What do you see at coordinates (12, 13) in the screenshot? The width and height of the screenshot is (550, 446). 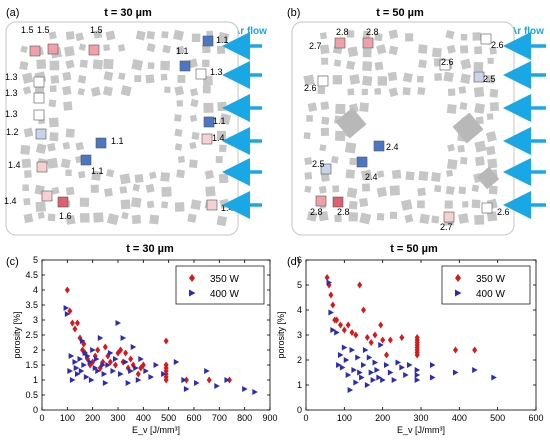 I see `panel-a-label: (a)` at bounding box center [12, 13].